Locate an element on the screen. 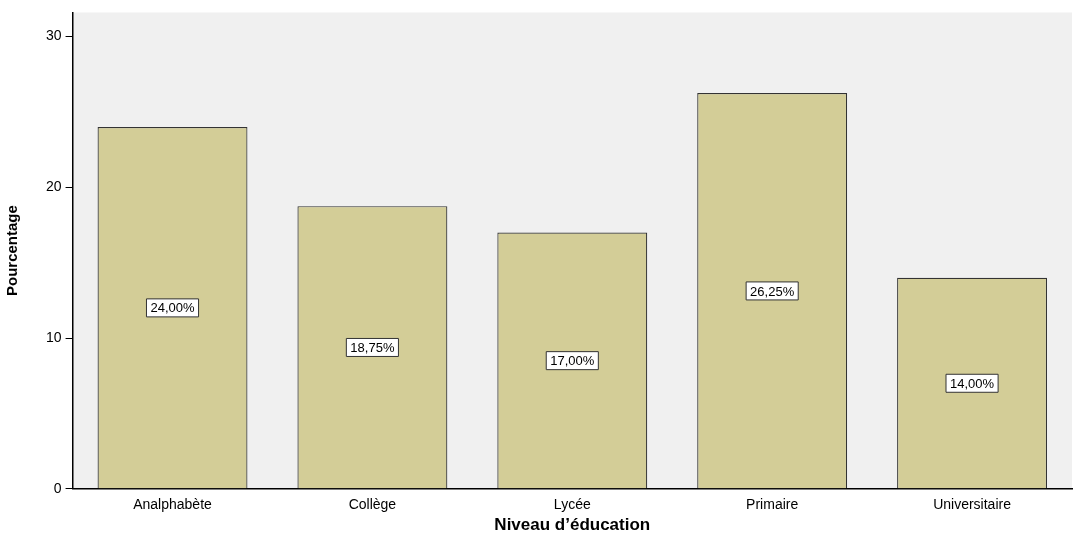 The height and width of the screenshot is (540, 1076). x-axis-title: Niveau d’éducation is located at coordinates (572, 525).